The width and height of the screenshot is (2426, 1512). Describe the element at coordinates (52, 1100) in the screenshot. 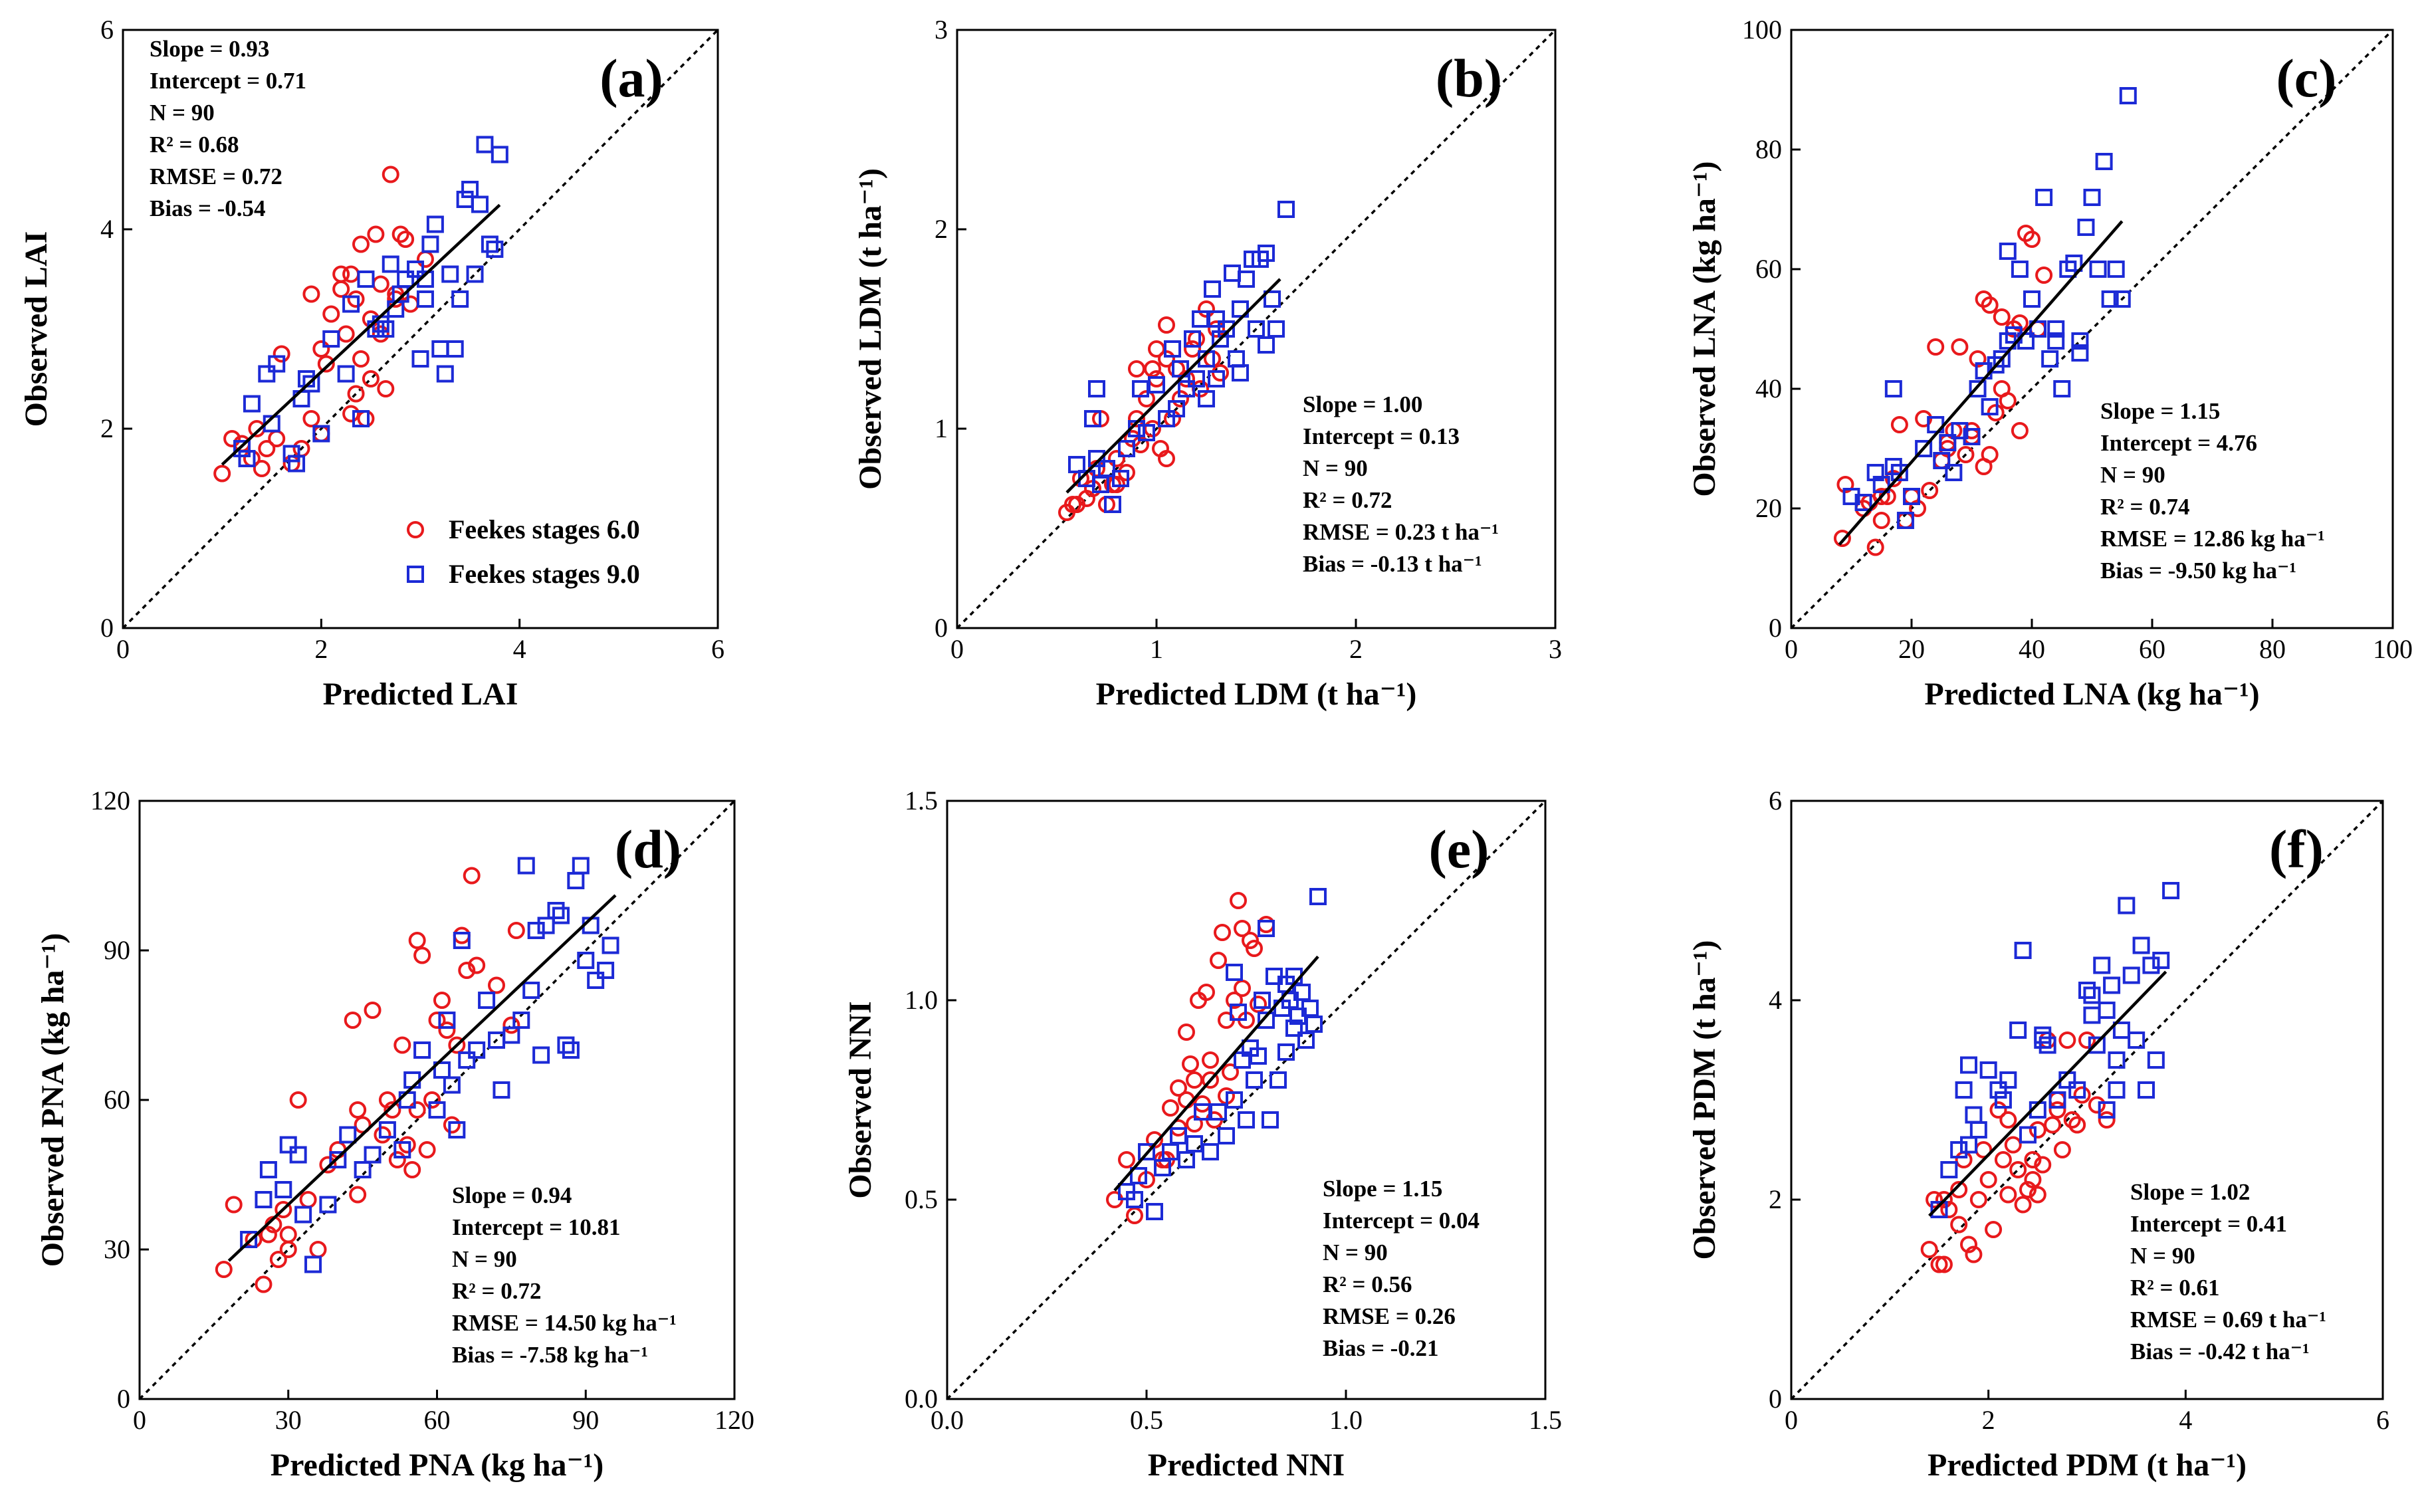

I see `y-axis-label: Observed PNA (kg ha⁻¹)` at that location.